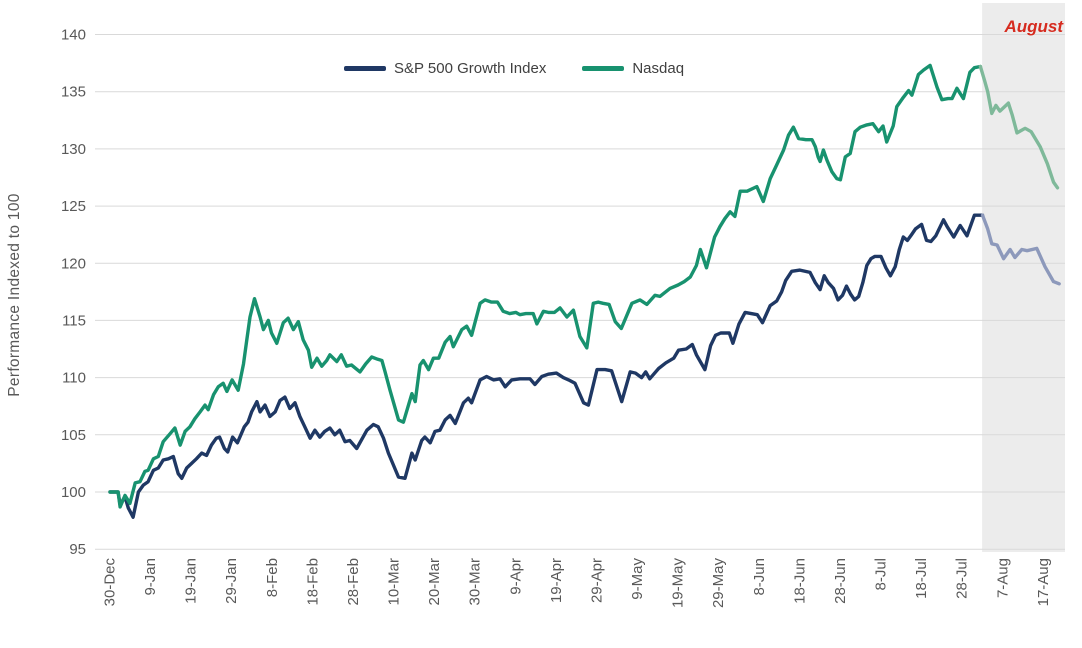  Describe the element at coordinates (110, 582) in the screenshot. I see `x-tick-label: 30-Dec` at that location.